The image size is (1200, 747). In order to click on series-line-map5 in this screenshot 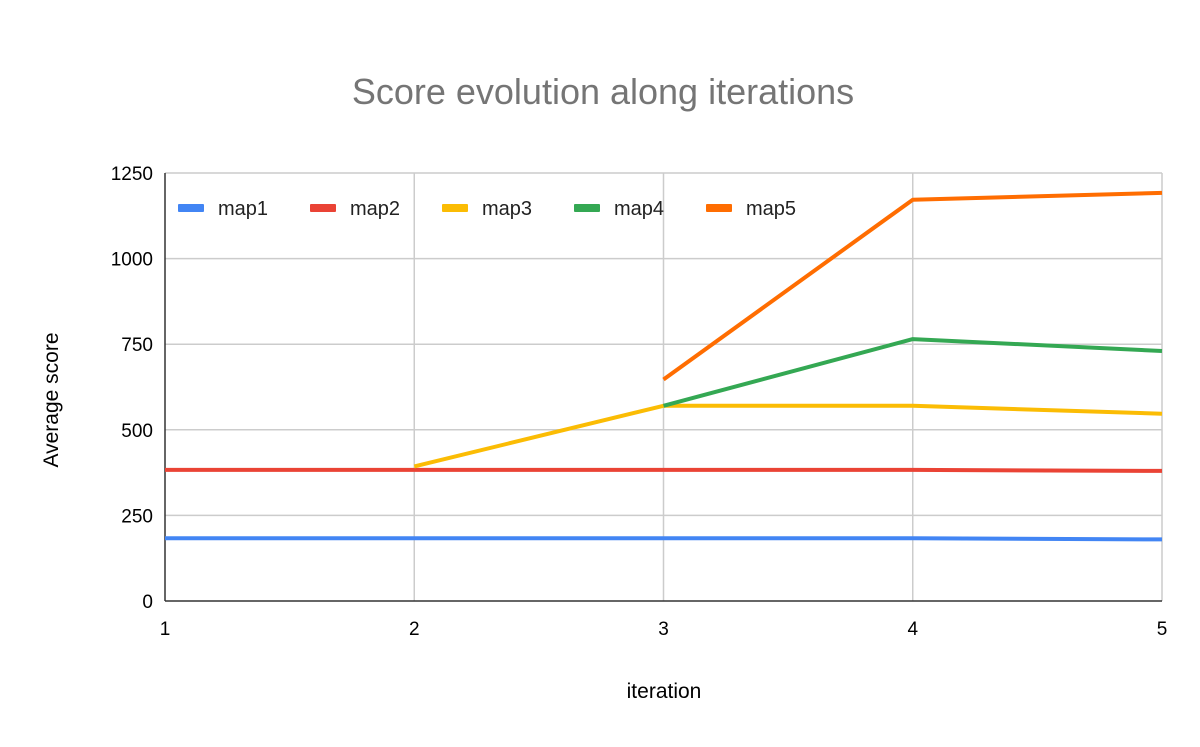, I will do `click(912, 286)`.